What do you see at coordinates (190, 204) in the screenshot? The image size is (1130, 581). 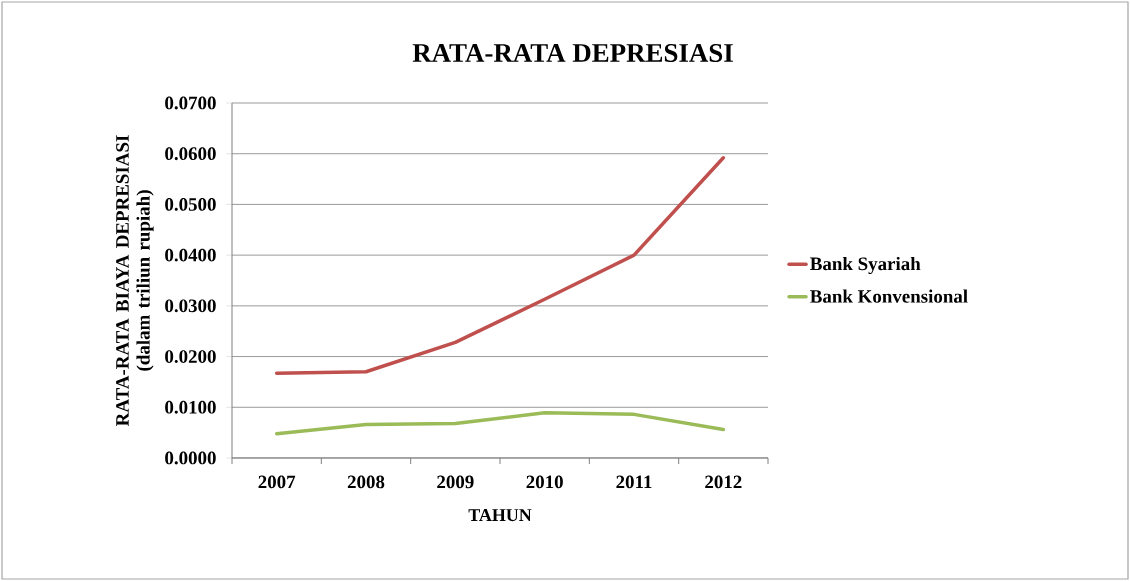 I see `y-tick-label: 0.0500` at bounding box center [190, 204].